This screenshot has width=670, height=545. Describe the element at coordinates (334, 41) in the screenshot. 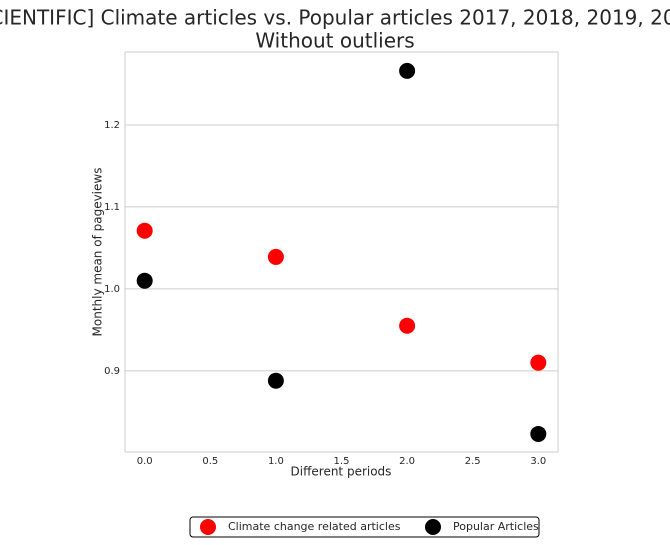

I see `chart-subtitle: Without outliers` at that location.